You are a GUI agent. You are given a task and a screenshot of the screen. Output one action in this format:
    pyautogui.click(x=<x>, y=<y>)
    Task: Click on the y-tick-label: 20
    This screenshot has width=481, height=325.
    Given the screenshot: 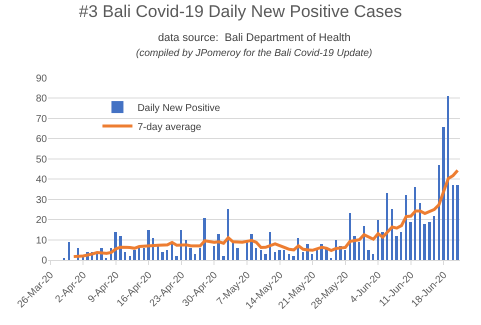 What is the action you would take?
    pyautogui.click(x=42, y=220)
    